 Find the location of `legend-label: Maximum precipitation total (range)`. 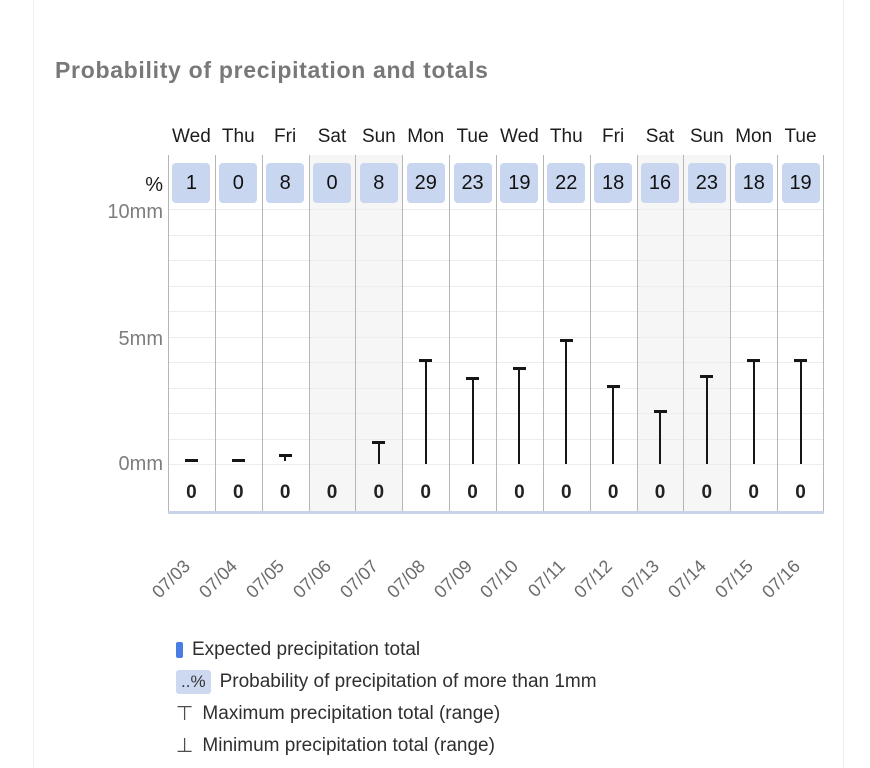

legend-label: Maximum precipitation total (range) is located at coordinates (351, 713).